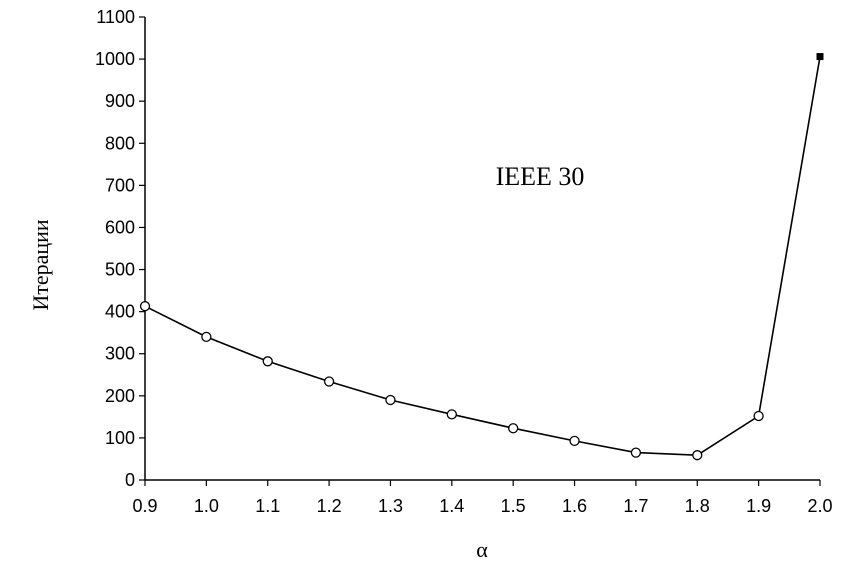 Image resolution: width=864 pixels, height=574 pixels. Describe the element at coordinates (120, 143) in the screenshot. I see `y-tick-label: 800` at that location.